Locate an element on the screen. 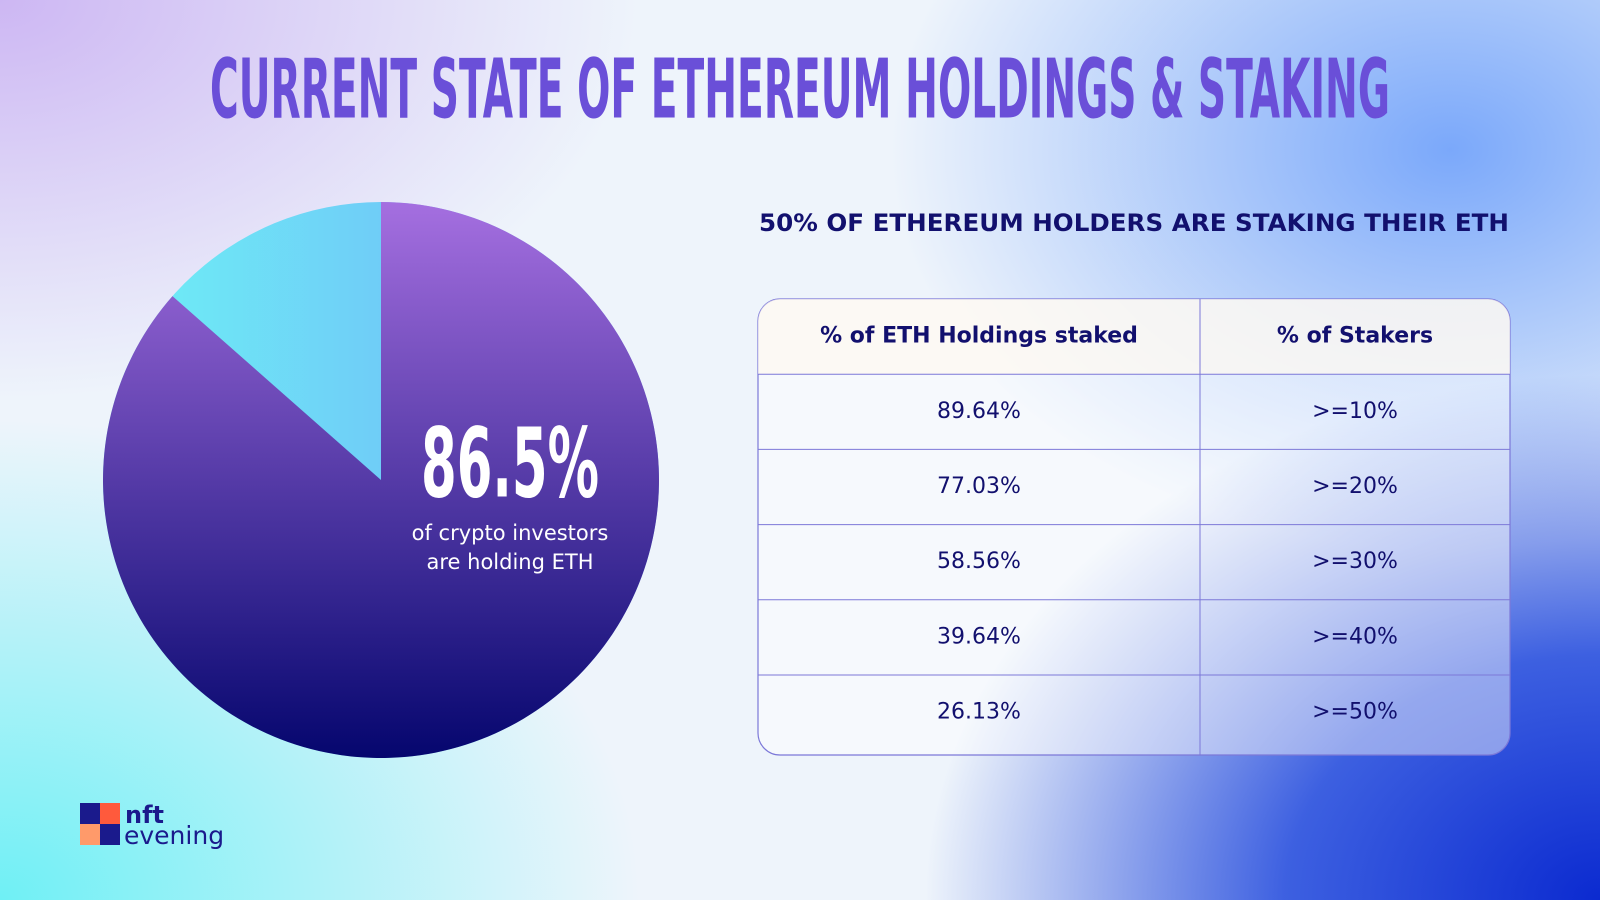 The width and height of the screenshot is (1600, 900). pie-value-label: 86.5% is located at coordinates (510, 463).